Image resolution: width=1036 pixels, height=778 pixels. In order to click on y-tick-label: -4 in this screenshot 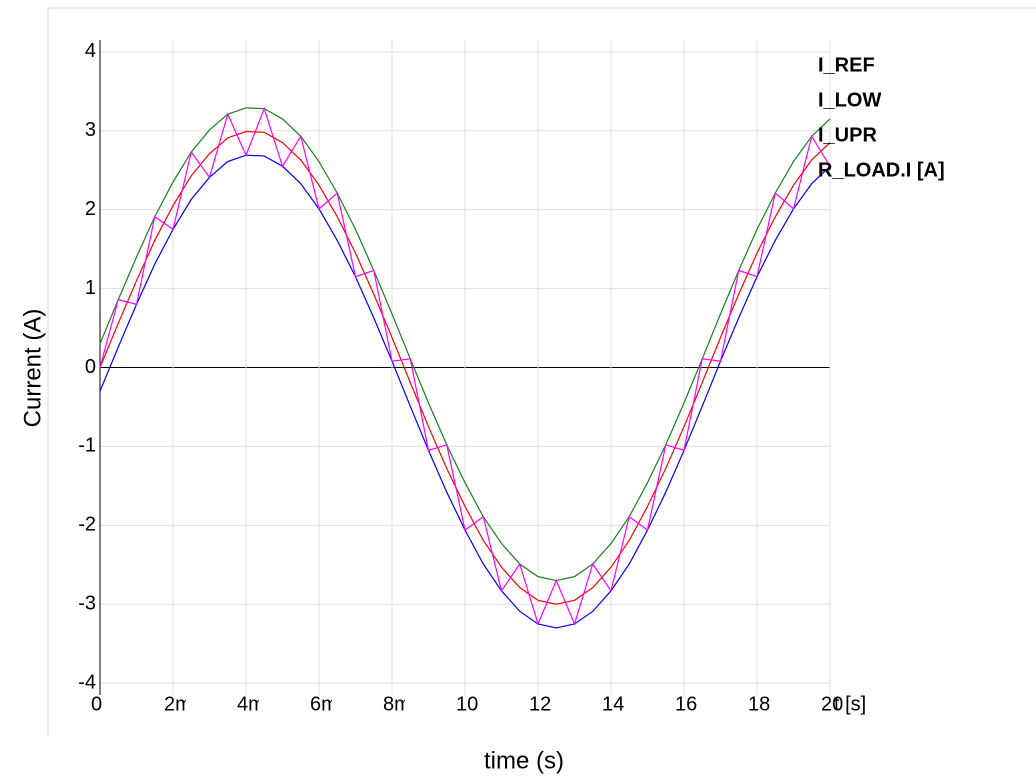, I will do `click(87, 682)`.